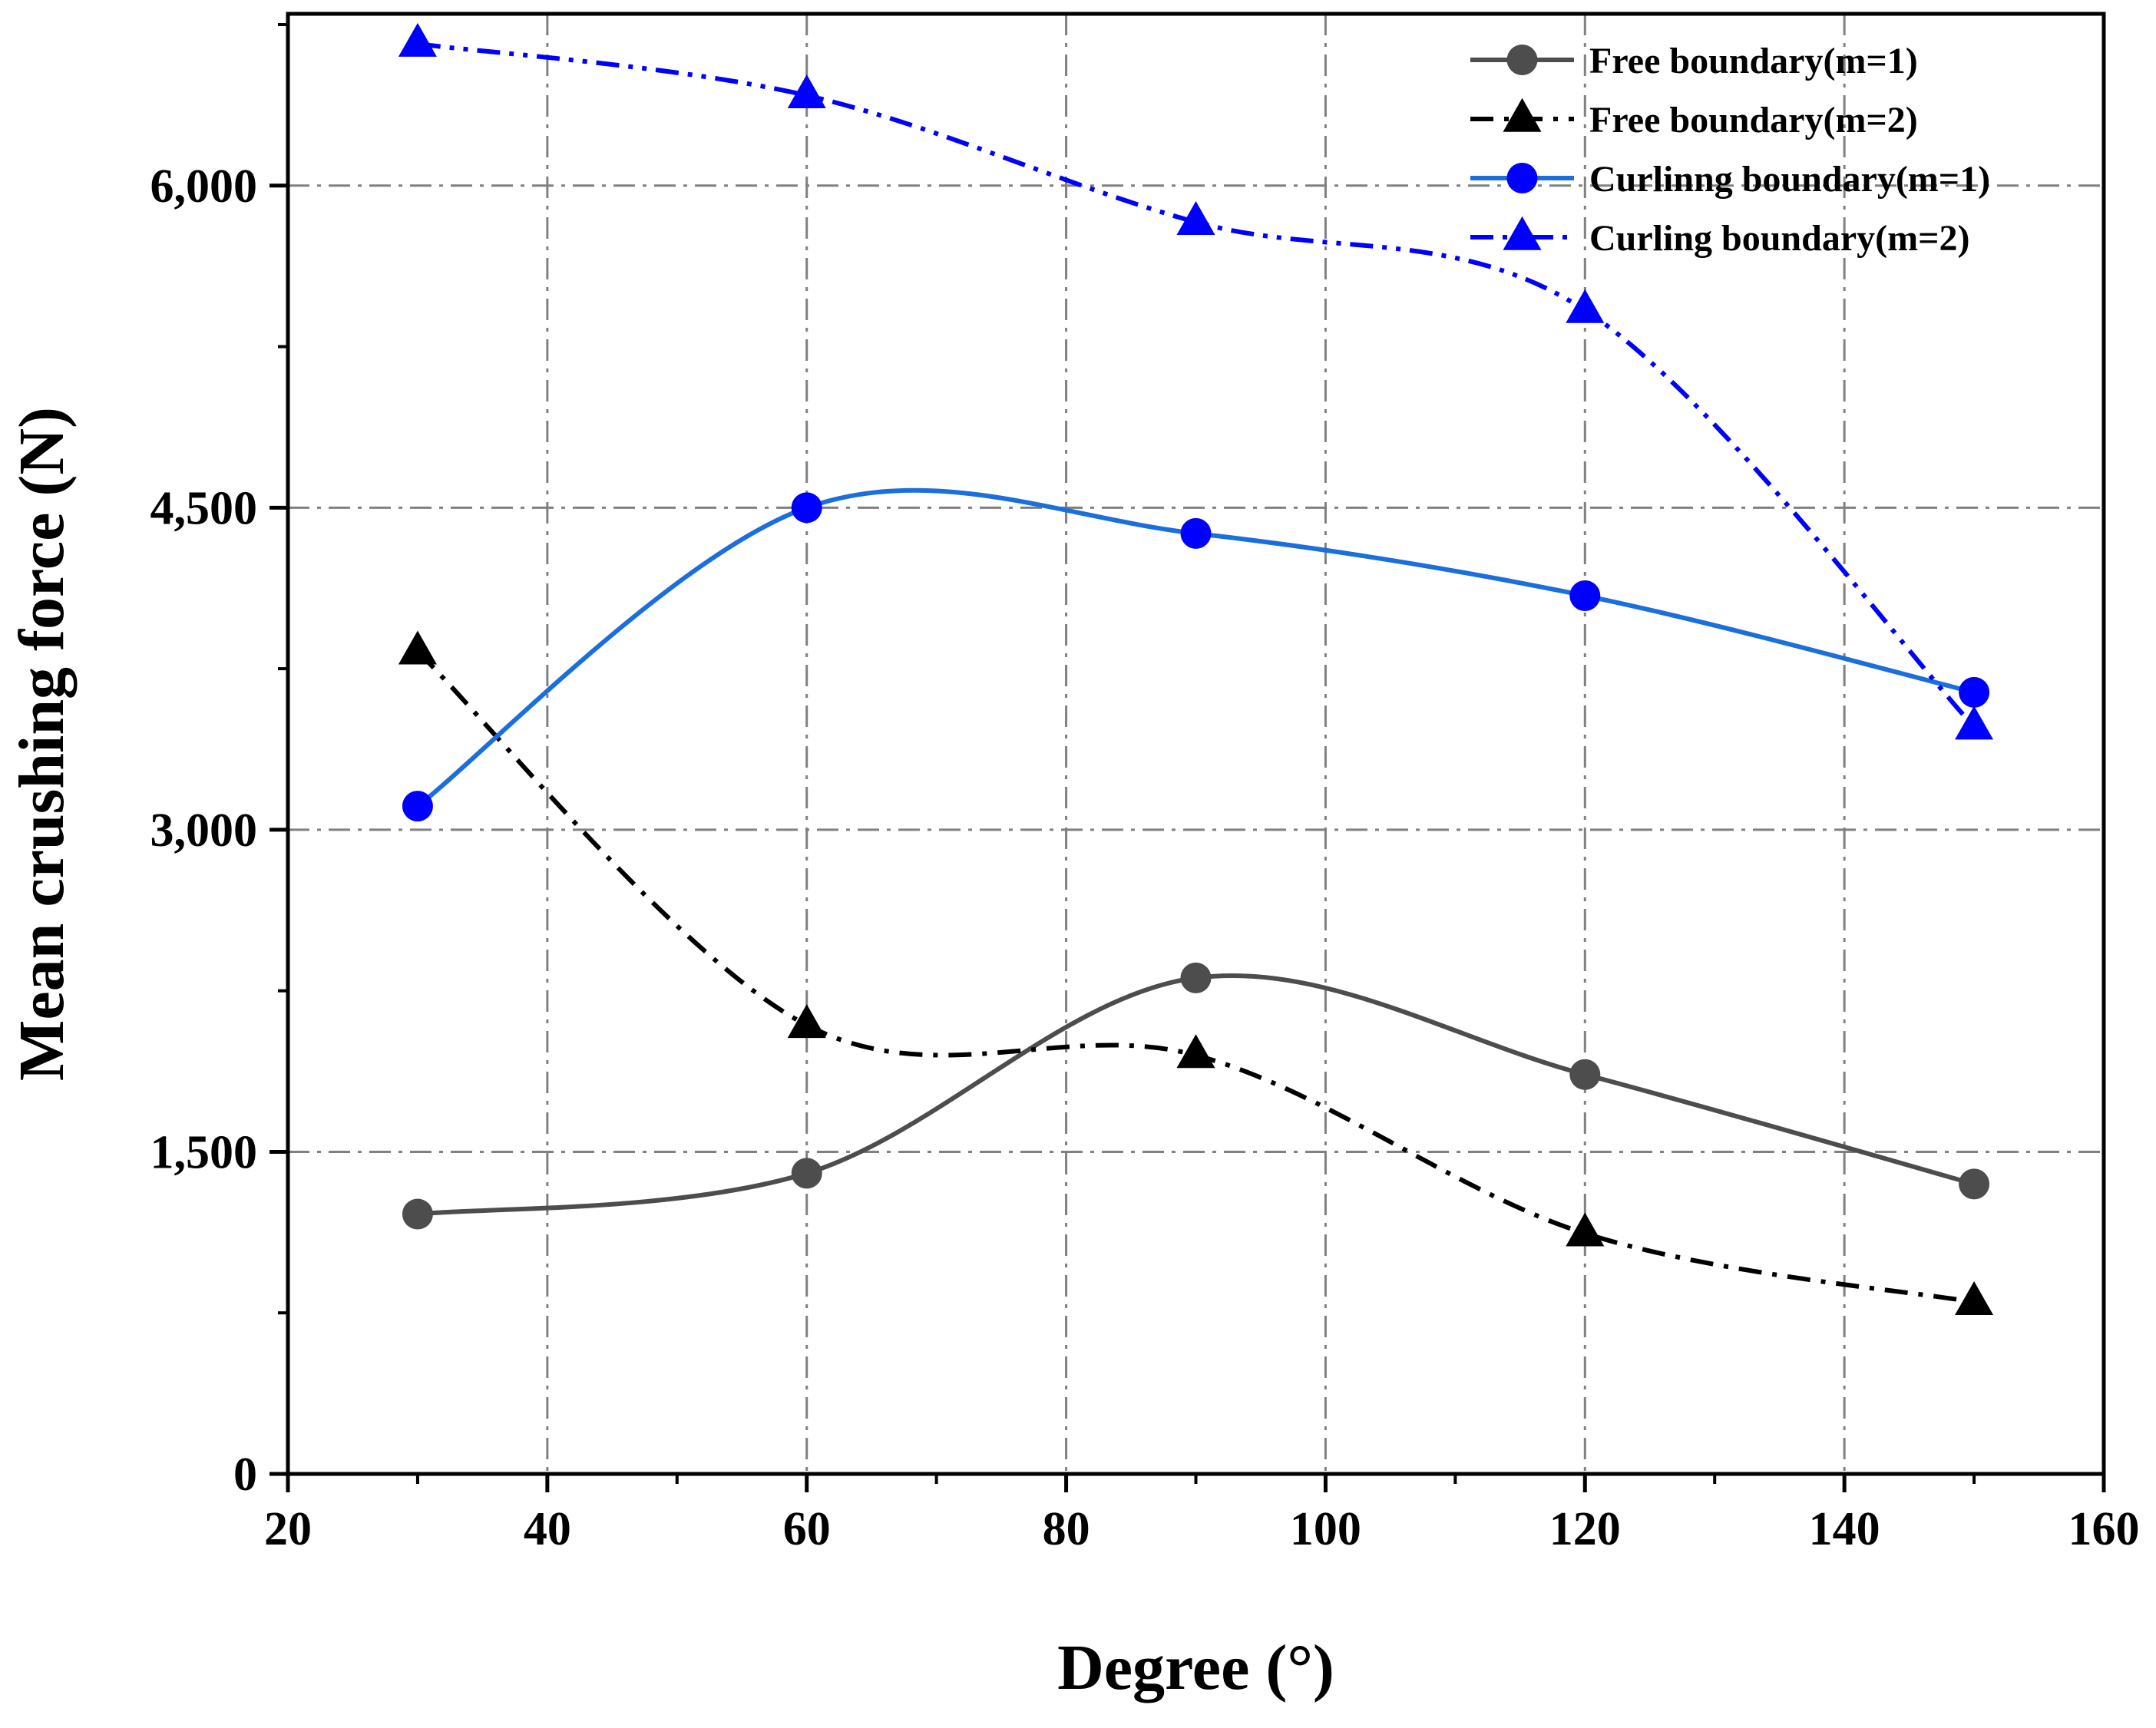 The height and width of the screenshot is (1728, 2156). What do you see at coordinates (1789, 179) in the screenshot?
I see `legend-item-3-label: Curlinng boundary(m=1)` at bounding box center [1789, 179].